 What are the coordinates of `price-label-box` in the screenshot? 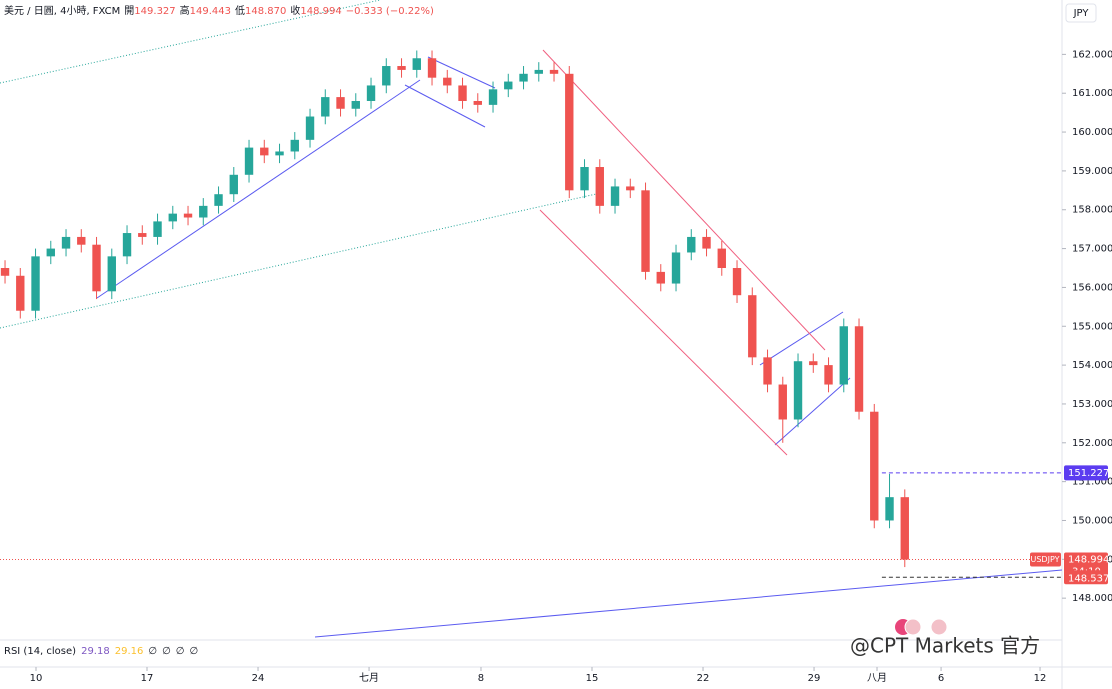 It's located at (1086, 577).